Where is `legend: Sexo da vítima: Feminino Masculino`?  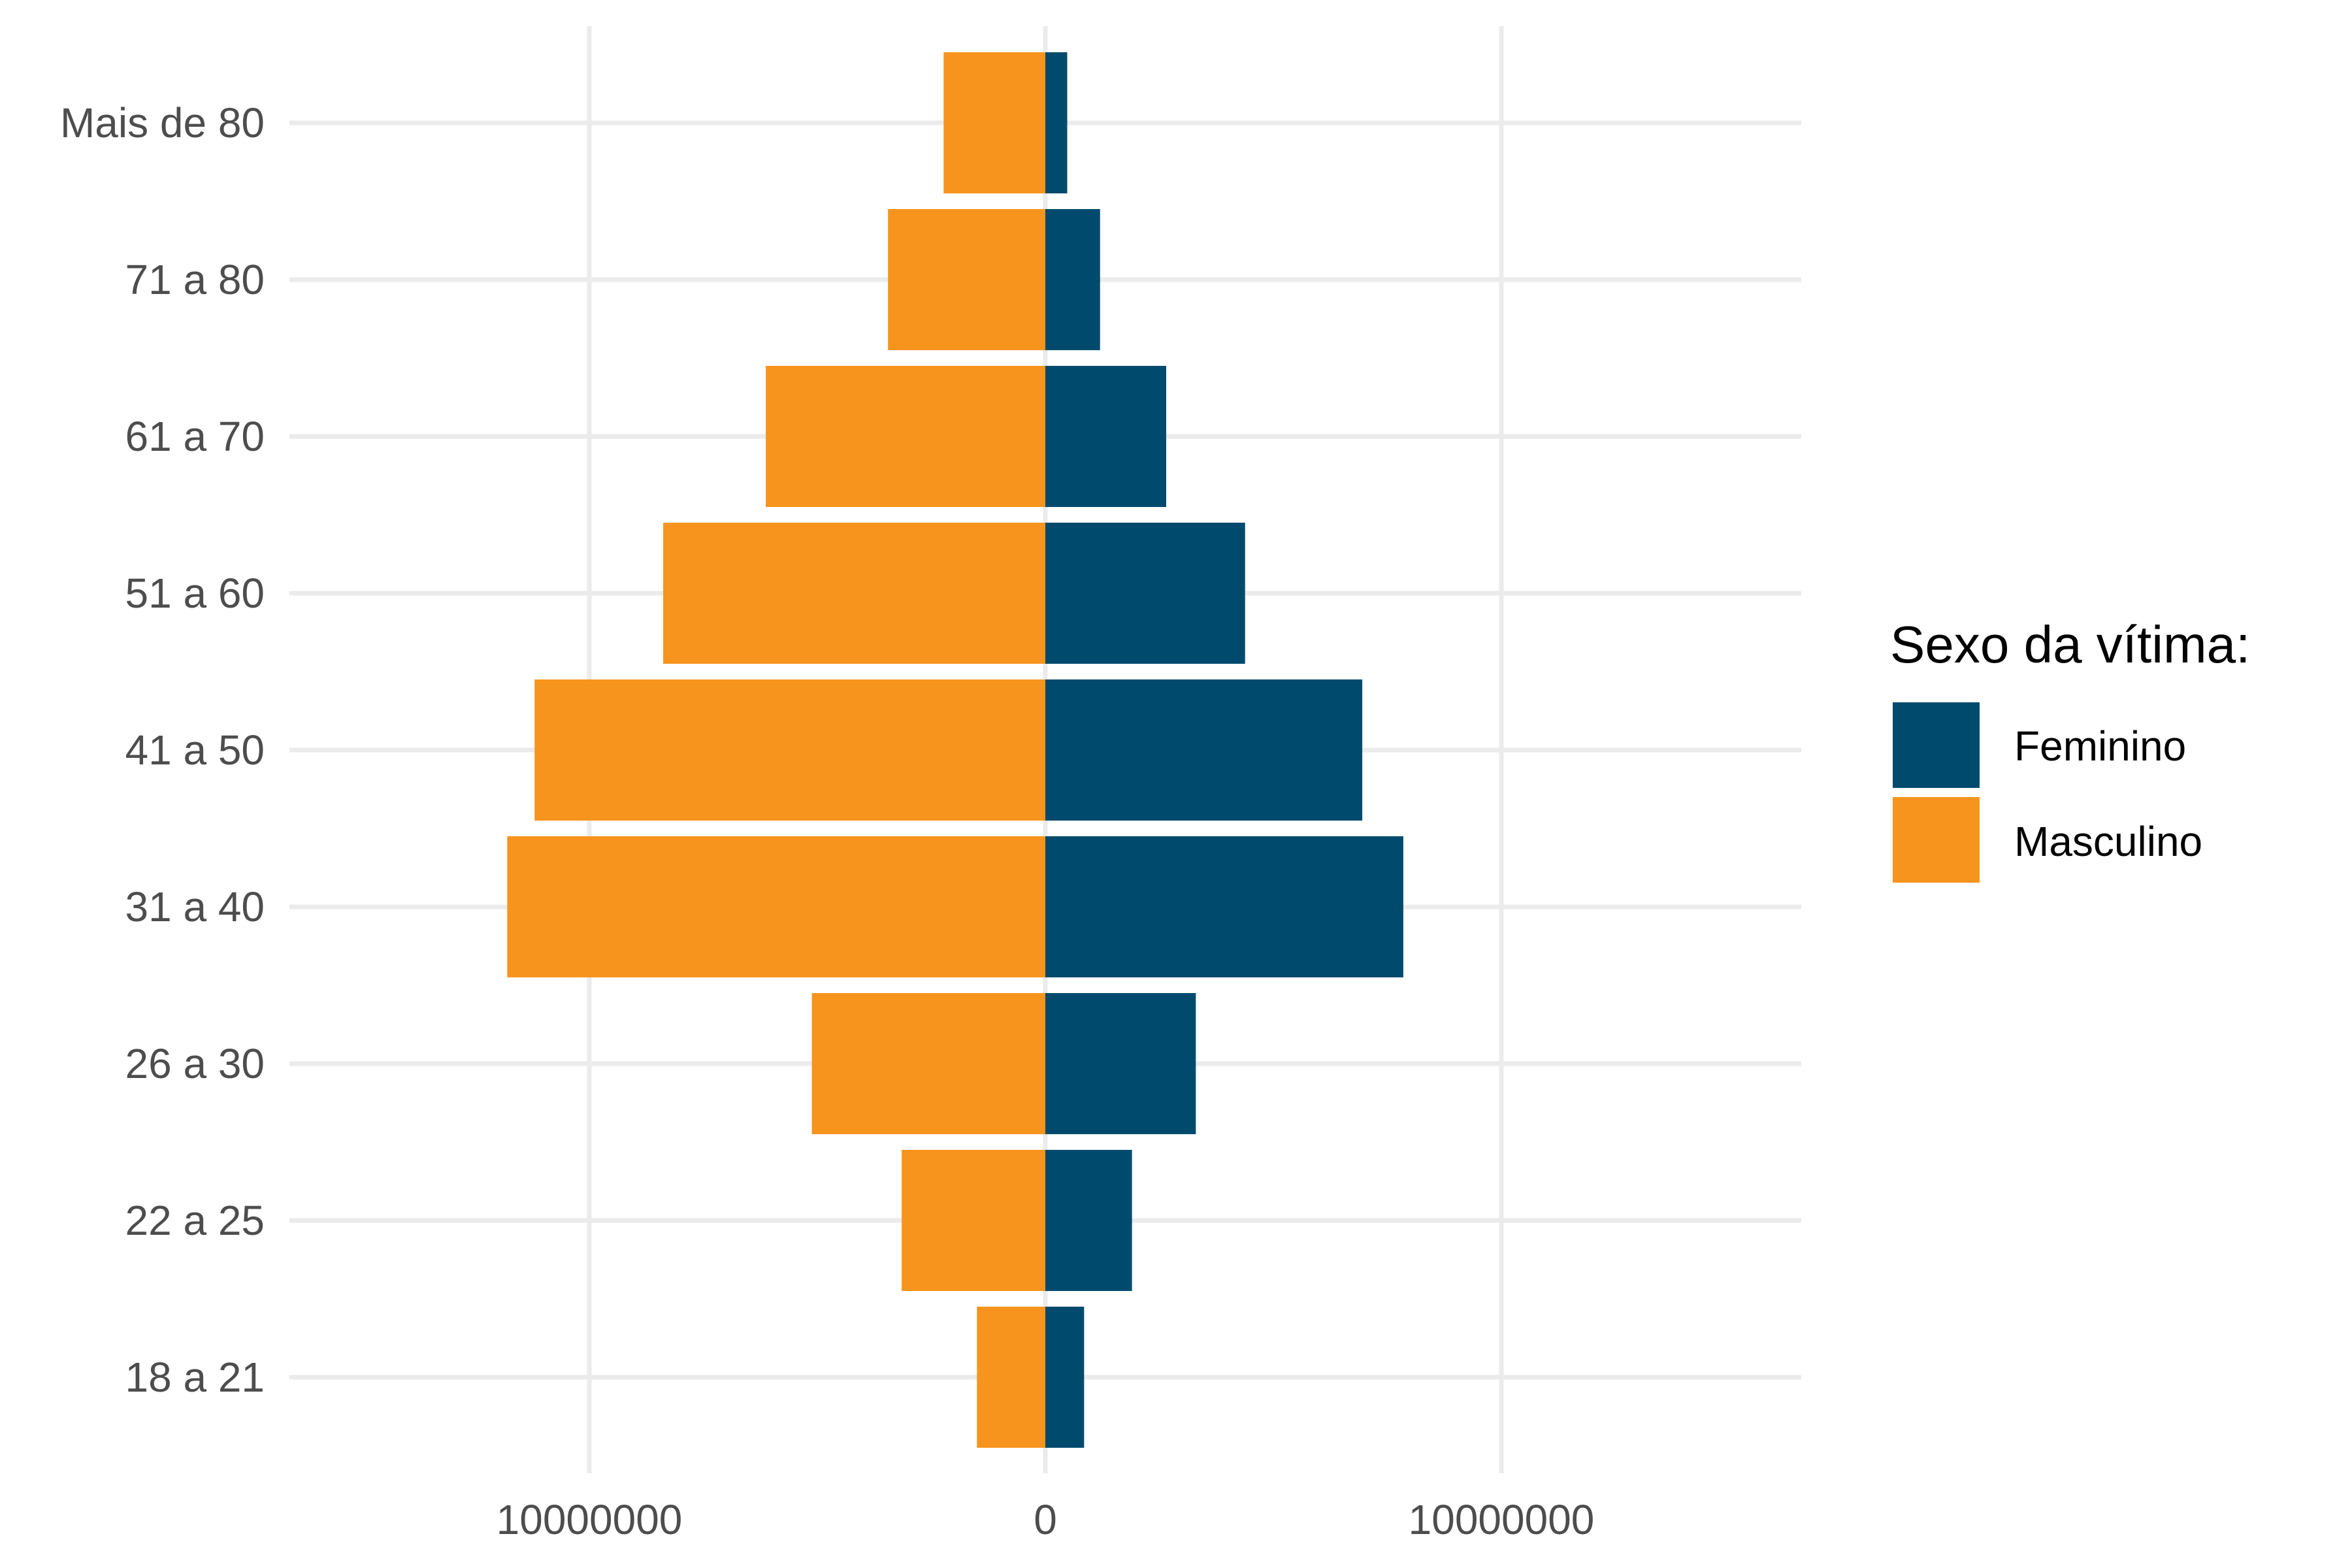
legend: Sexo da vítima: Feminino Masculino is located at coordinates (2070, 749).